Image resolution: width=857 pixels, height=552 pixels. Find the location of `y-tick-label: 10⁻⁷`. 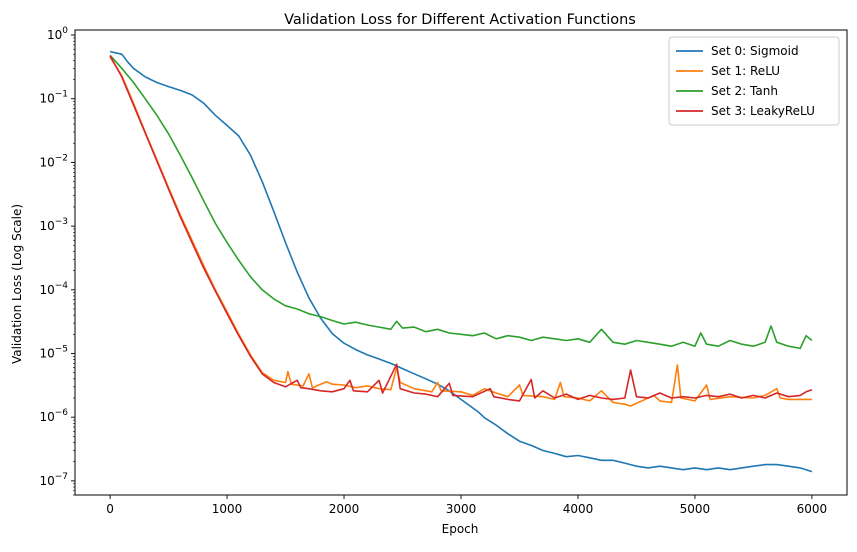

y-tick-label: 10⁻⁷ is located at coordinates (53, 480).